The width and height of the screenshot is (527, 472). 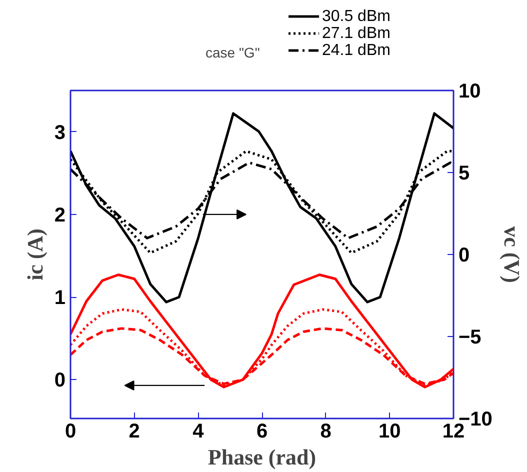 What do you see at coordinates (60, 298) in the screenshot?
I see `y-tick-label: 1` at bounding box center [60, 298].